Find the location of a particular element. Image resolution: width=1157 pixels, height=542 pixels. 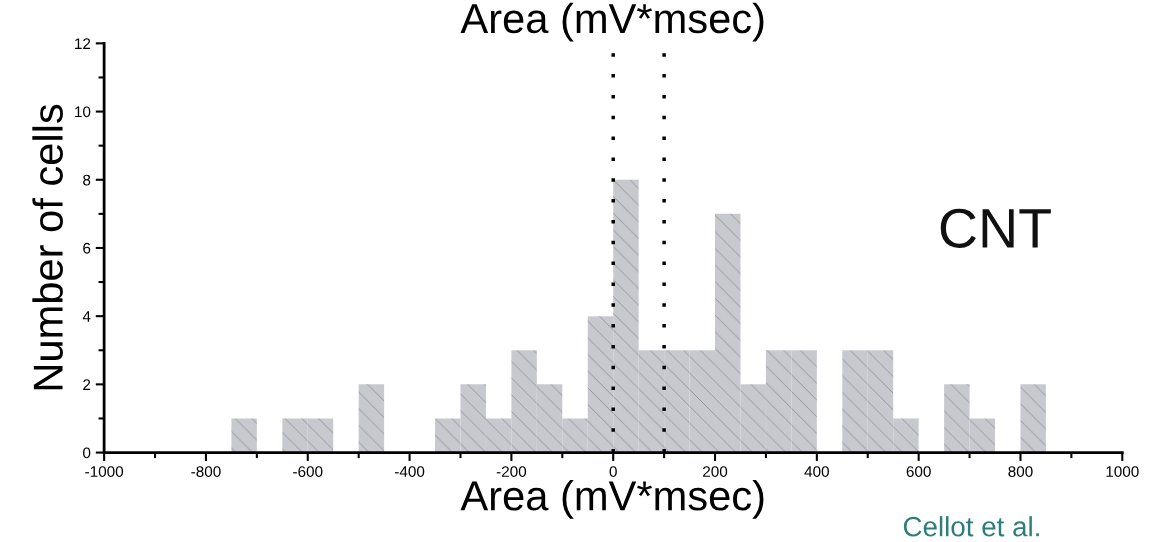

x-tick-label: -1000 is located at coordinates (104, 471).